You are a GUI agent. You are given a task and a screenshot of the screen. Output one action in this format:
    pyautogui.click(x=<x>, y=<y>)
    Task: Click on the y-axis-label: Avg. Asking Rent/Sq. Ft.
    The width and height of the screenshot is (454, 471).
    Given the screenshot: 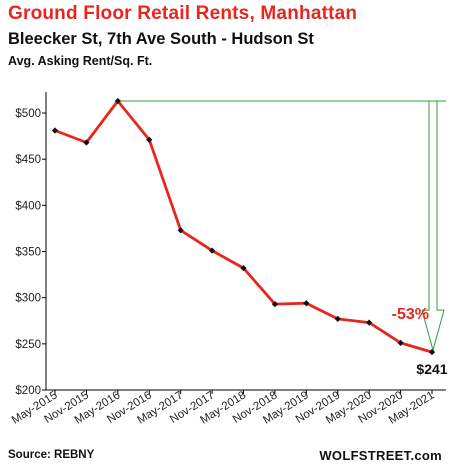 What is the action you would take?
    pyautogui.click(x=80, y=61)
    